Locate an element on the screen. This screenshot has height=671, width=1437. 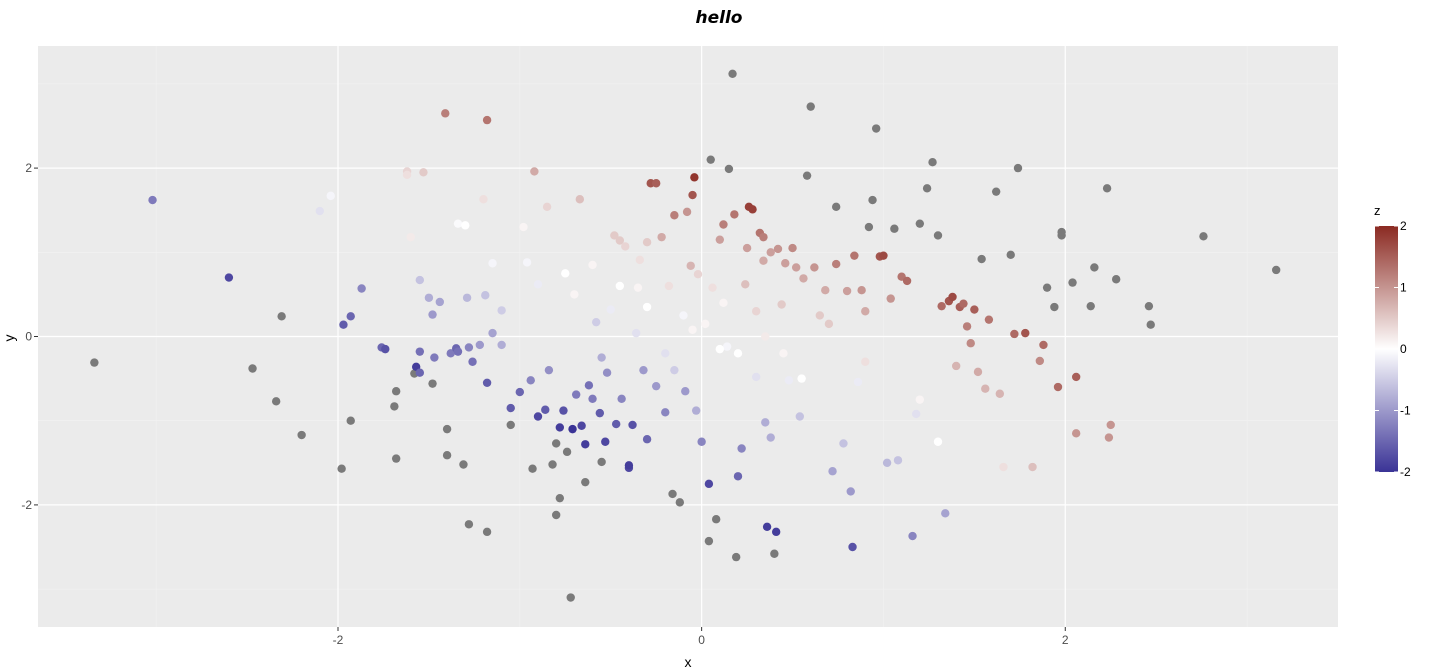
x-tick-label: 2 is located at coordinates (1065, 640).